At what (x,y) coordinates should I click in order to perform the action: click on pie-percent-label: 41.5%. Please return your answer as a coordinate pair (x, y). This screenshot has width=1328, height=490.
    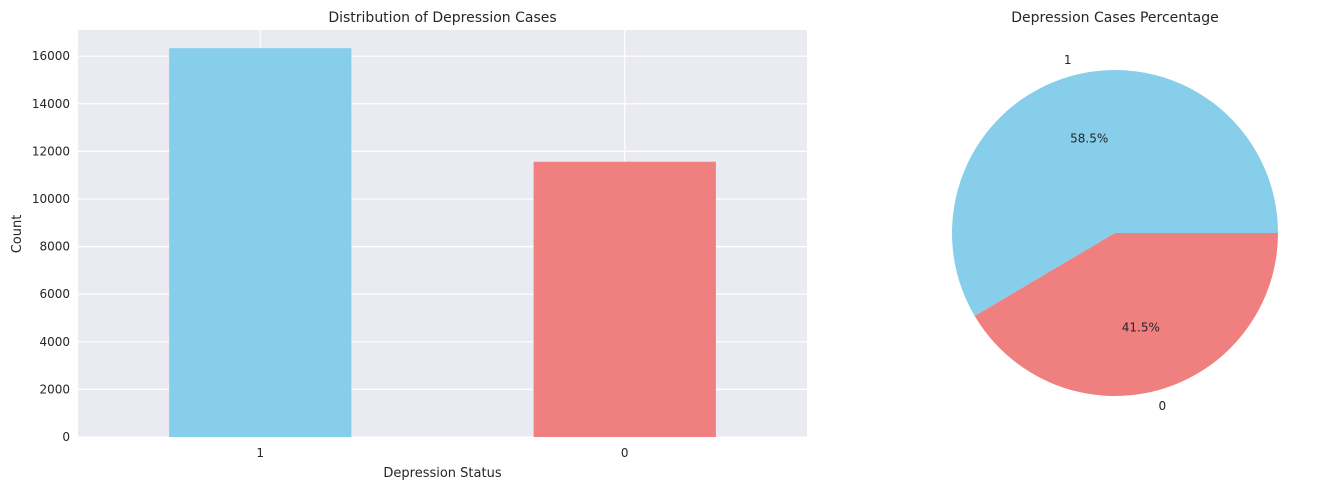
    Looking at the image, I should click on (1141, 327).